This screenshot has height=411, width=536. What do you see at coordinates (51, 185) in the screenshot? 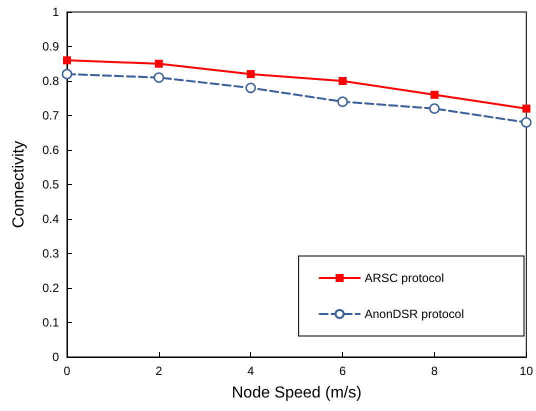
I see `y-tick-label: 0.5` at bounding box center [51, 185].